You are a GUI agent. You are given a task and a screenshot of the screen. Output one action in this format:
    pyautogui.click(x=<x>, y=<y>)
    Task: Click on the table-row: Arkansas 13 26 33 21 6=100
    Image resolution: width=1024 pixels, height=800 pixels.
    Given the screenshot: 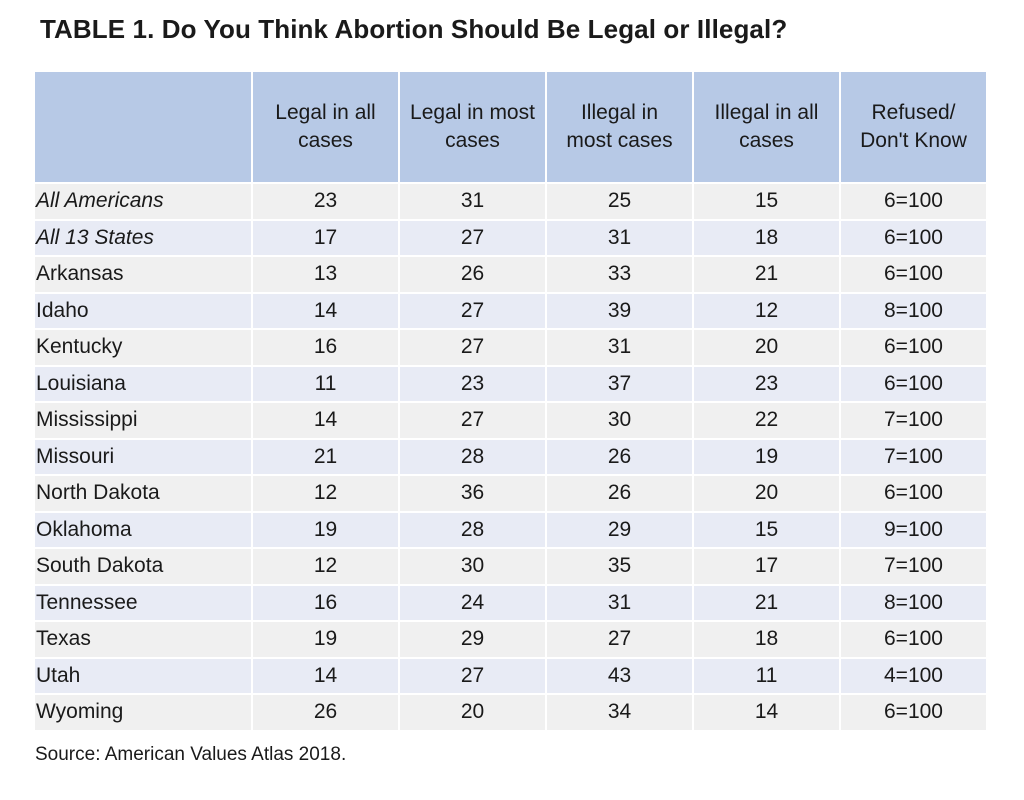 What is the action you would take?
    pyautogui.click(x=510, y=274)
    